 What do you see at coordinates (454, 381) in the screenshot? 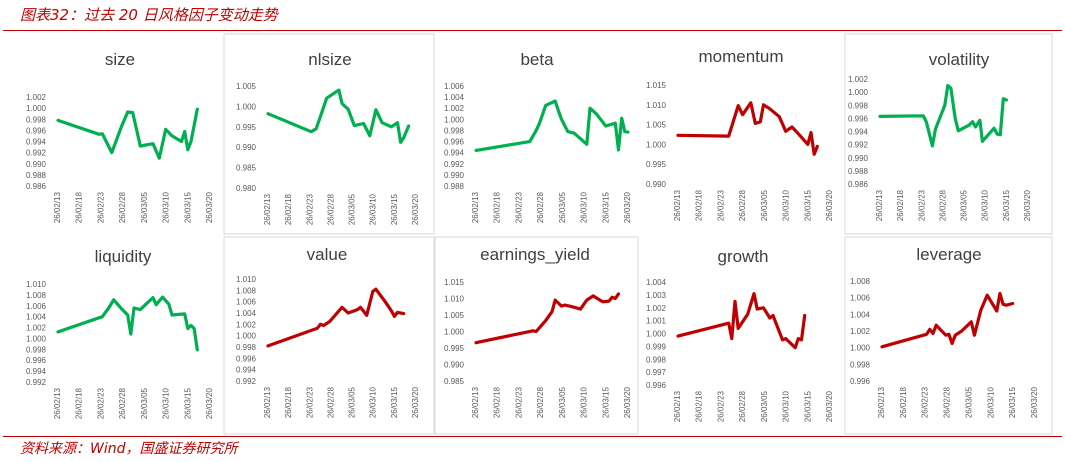
I see `y-tick-label: 0.985` at bounding box center [454, 381].